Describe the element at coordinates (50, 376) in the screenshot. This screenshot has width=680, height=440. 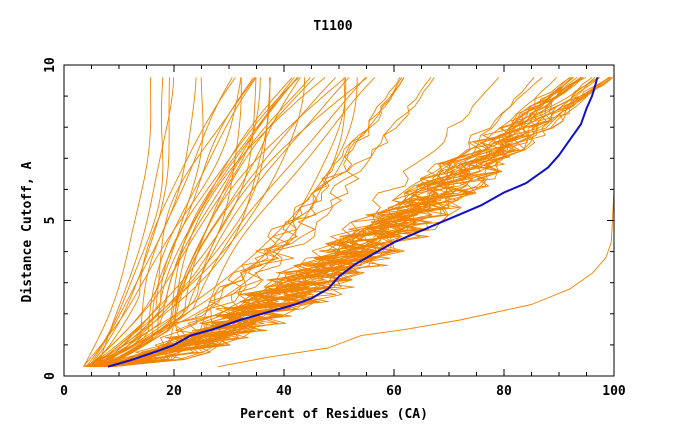
I see `y-tick-label: 0` at that location.